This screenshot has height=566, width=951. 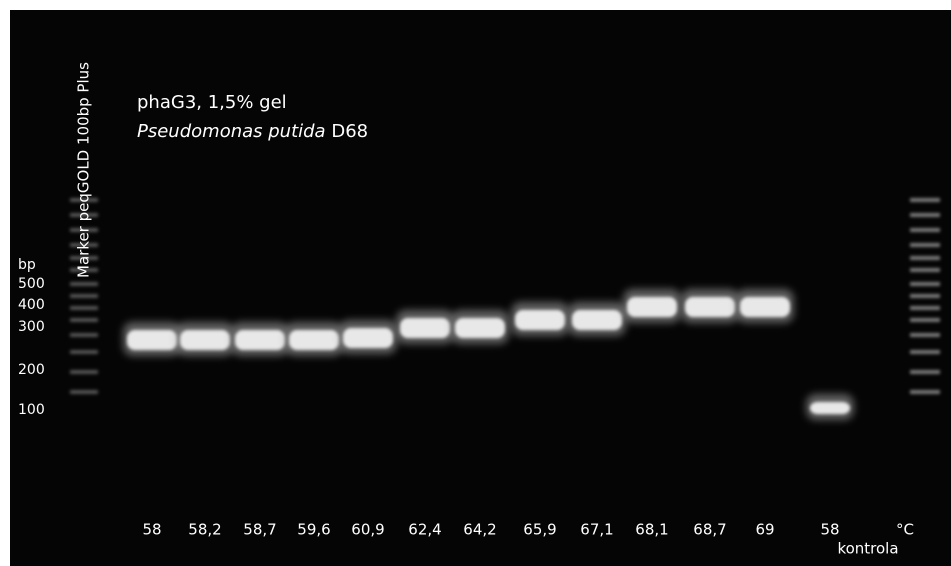 I want to click on control-label: kontrola, so click(x=867, y=549).